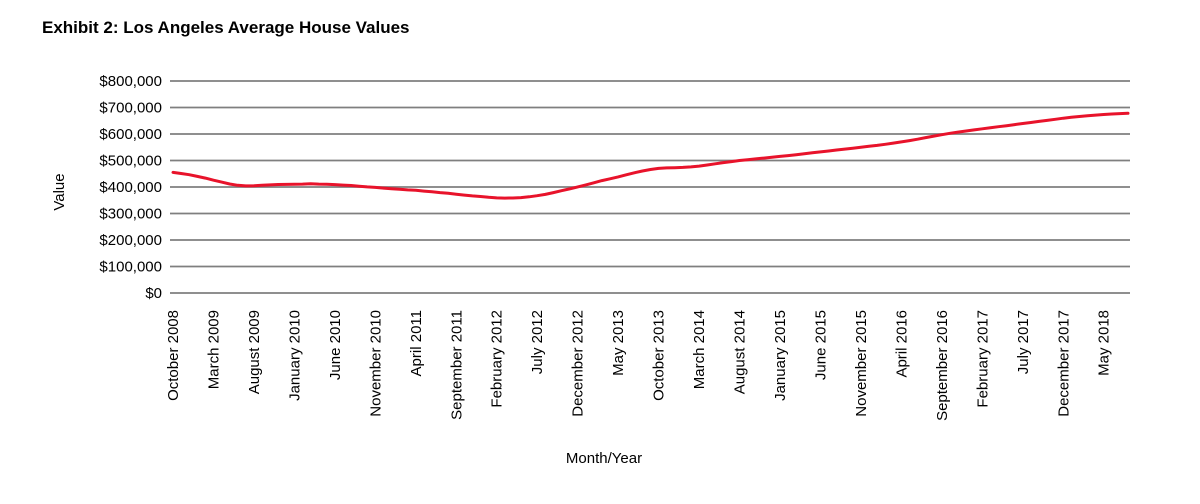 Image resolution: width=1200 pixels, height=504 pixels. I want to click on y-tick-label: $800,000, so click(130, 81).